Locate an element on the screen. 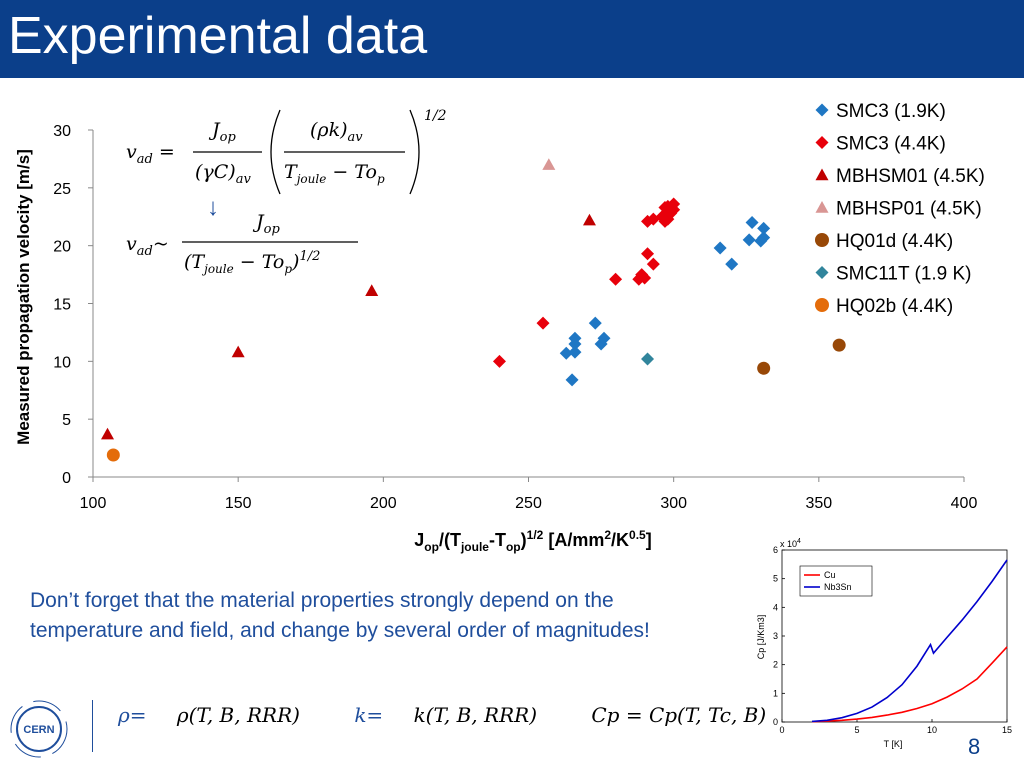 This screenshot has width=1024, height=768. legend-label: MBHSM01 (4.5K) is located at coordinates (910, 176).